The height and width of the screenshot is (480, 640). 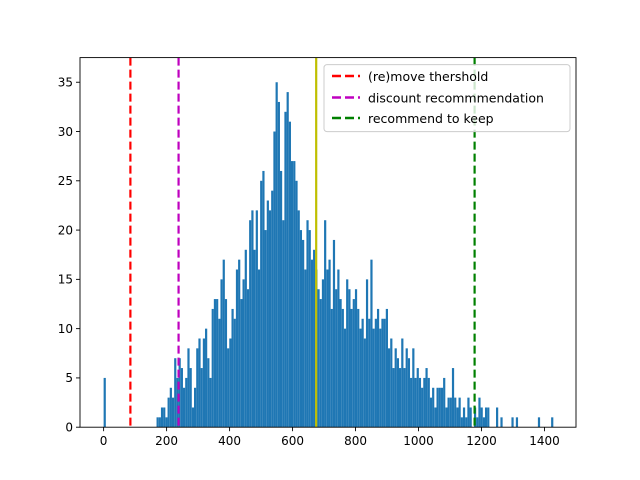 What do you see at coordinates (65, 329) in the screenshot?
I see `y-tick-label: 10` at bounding box center [65, 329].